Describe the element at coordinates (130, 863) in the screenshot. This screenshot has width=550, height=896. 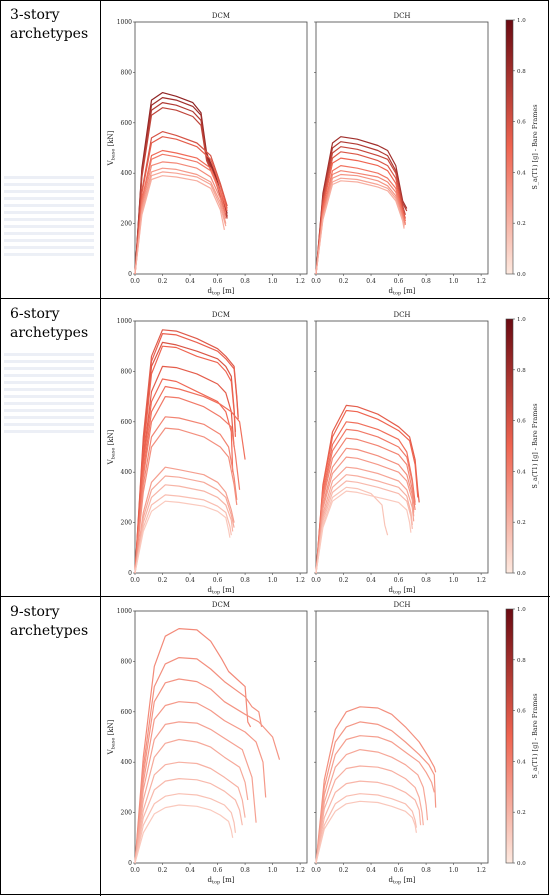
I see `y-tick-label: 0` at that location.